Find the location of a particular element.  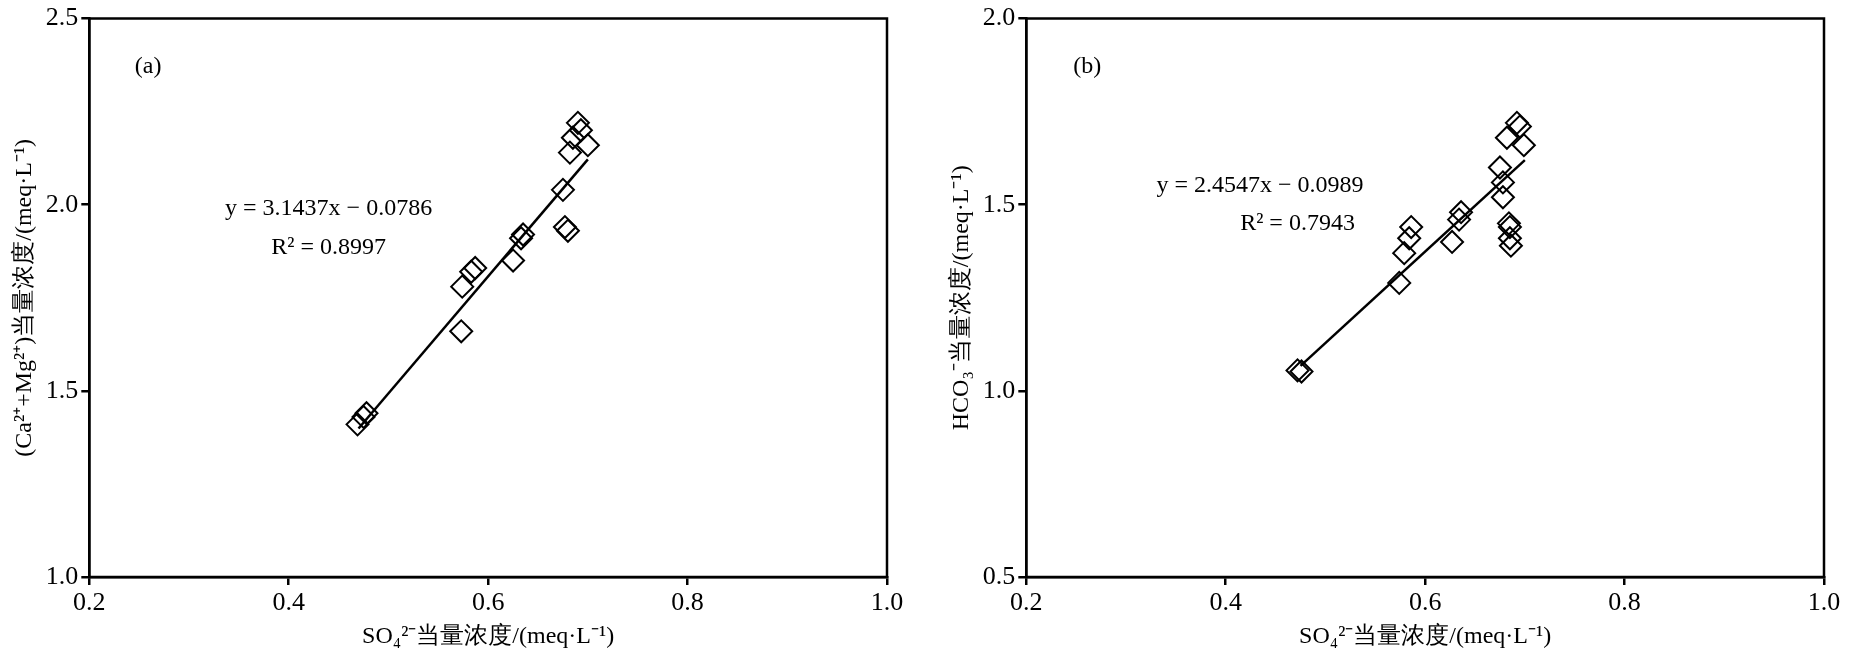

annotation: y = 3.1437x − 0.0786 is located at coordinates (329, 206).